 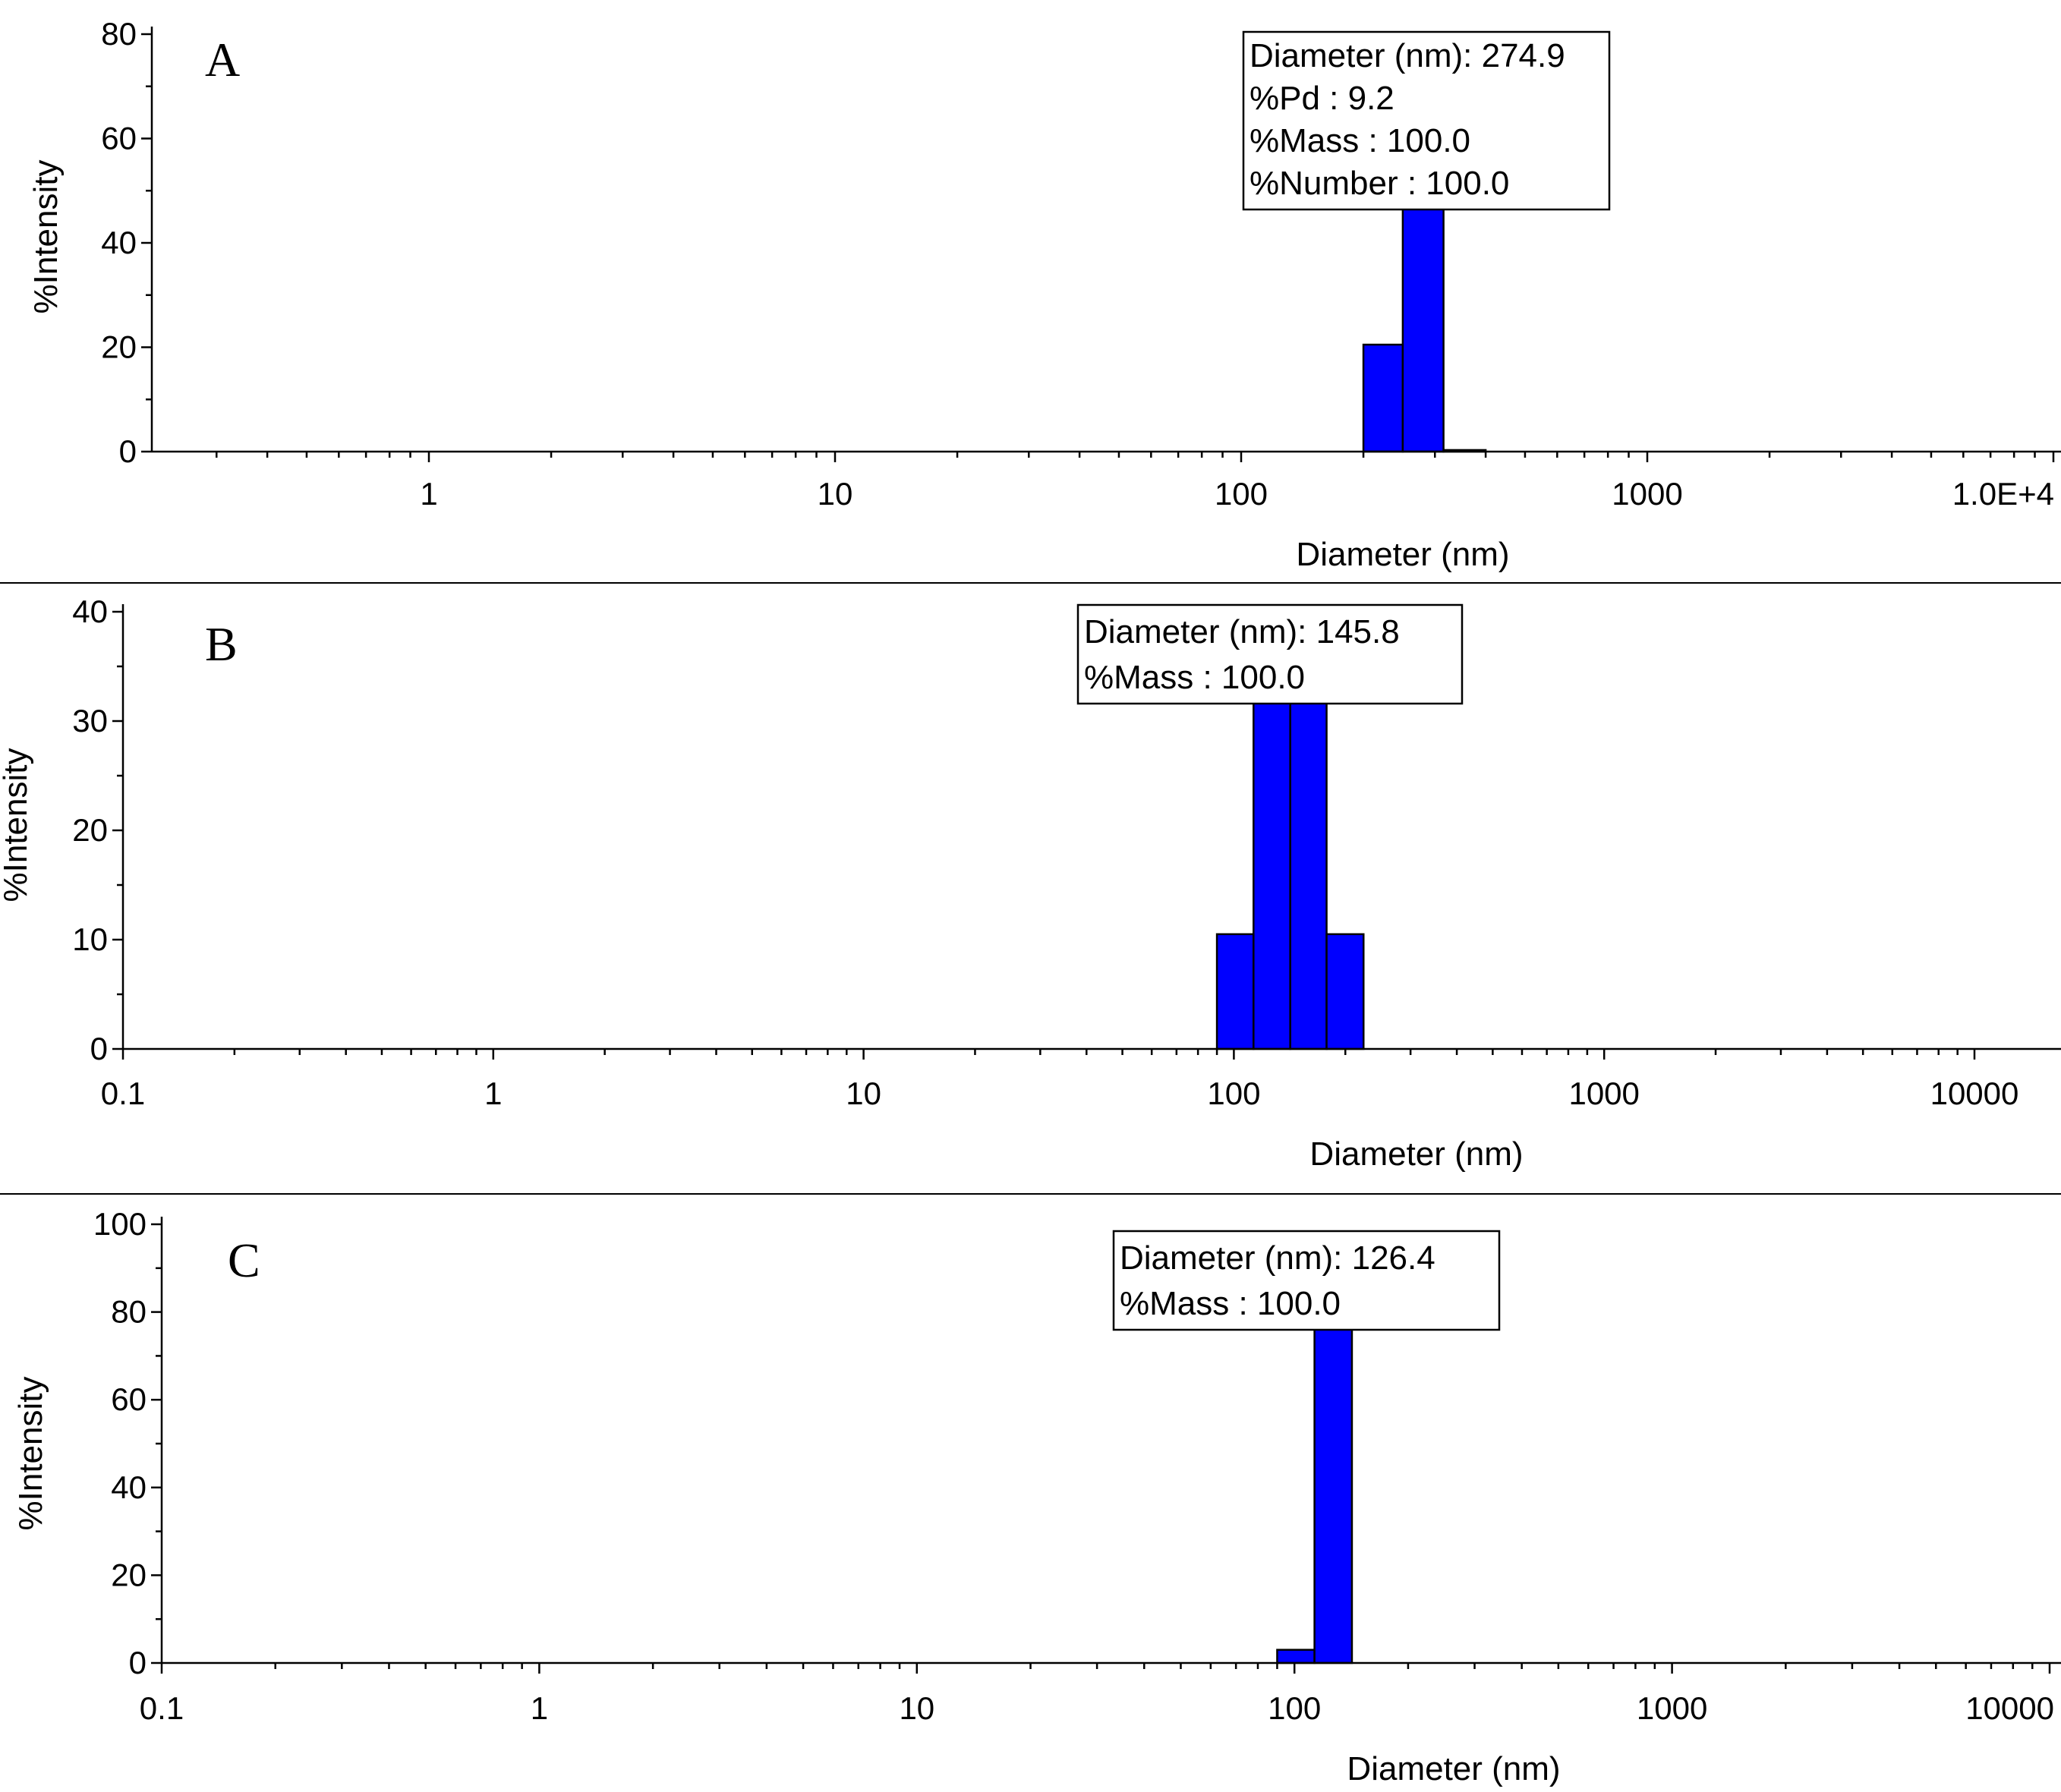 What do you see at coordinates (1379, 183) in the screenshot?
I see `annotation-line: %Number : 100.0` at bounding box center [1379, 183].